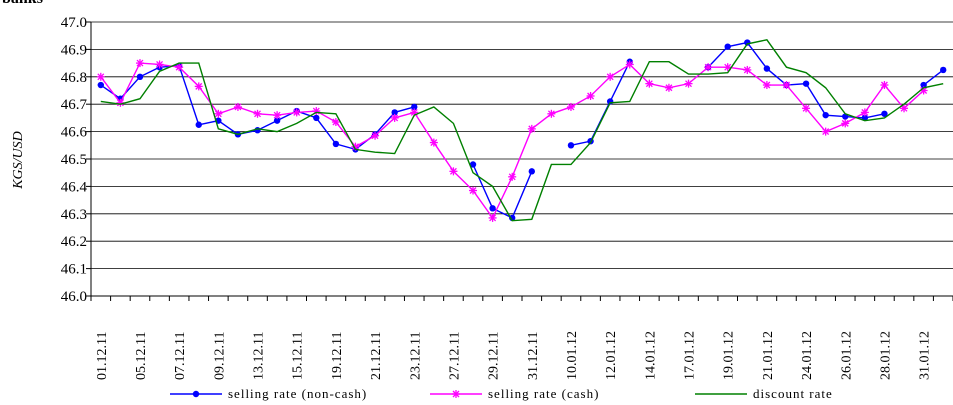 This screenshot has width=953, height=405. I want to click on y-tick-label: 46.7, so click(74, 105).